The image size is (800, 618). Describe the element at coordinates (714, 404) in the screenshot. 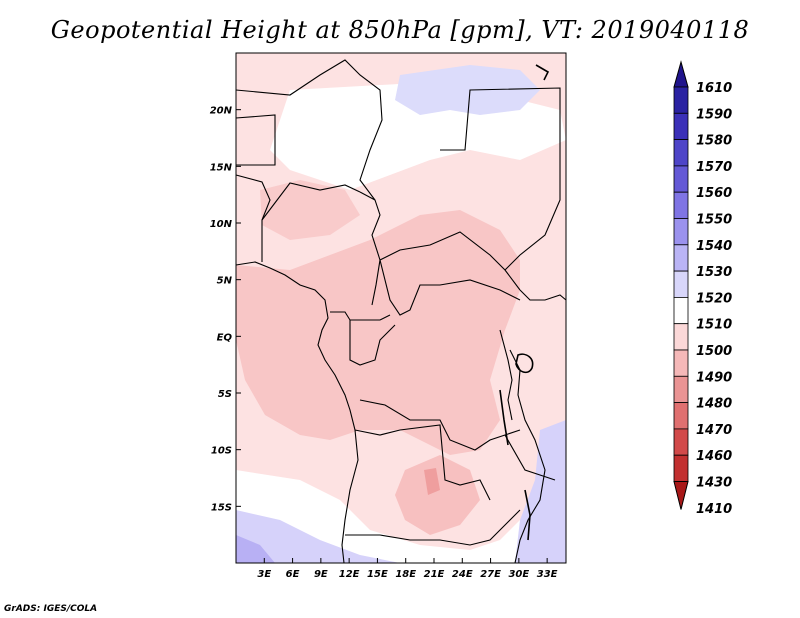

I see `colorbar-label: 1480` at that location.